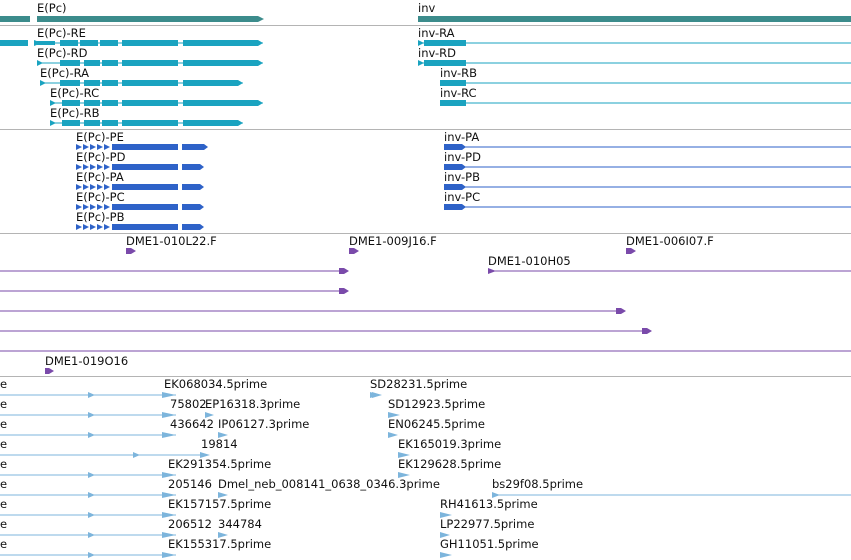 This screenshot has width=851, height=560. I want to click on transcript-label: inv-RD, so click(437, 53).